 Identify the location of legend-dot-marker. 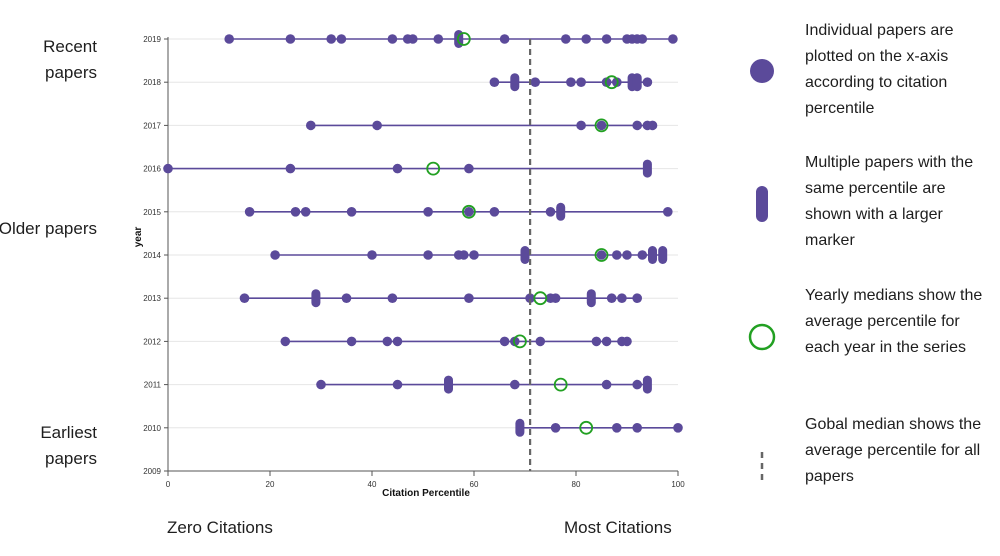
(762, 71).